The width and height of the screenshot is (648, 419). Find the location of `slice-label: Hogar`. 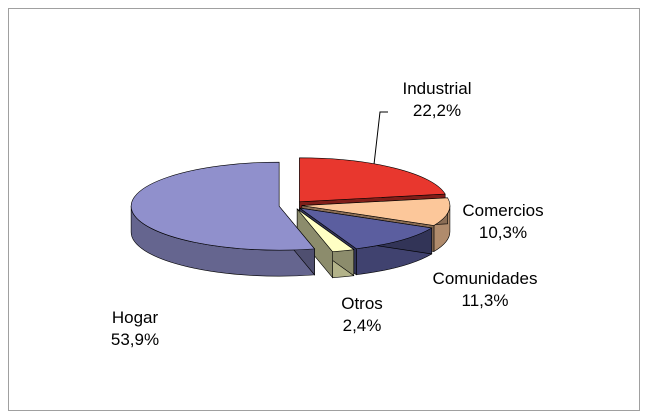

slice-label: Hogar is located at coordinates (135, 317).